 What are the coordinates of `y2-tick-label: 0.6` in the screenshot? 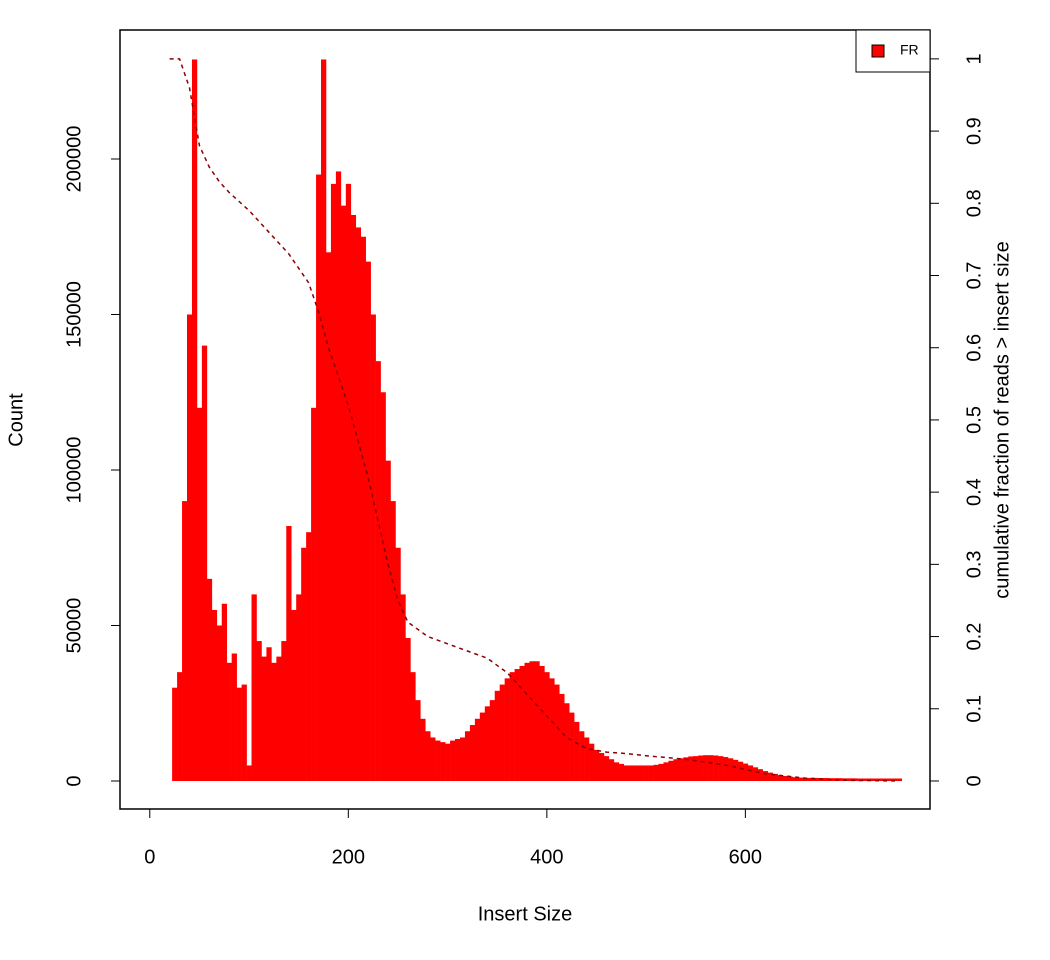 It's located at (974, 348).